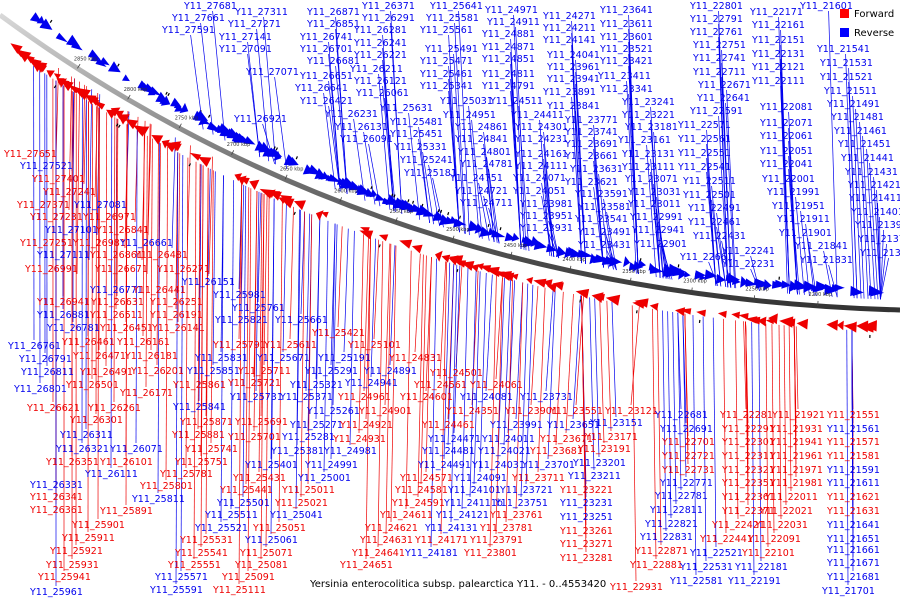 The width and height of the screenshot is (900, 600). What do you see at coordinates (867, 158) in the screenshot?
I see `gene-label: Y11_21441` at bounding box center [867, 158].